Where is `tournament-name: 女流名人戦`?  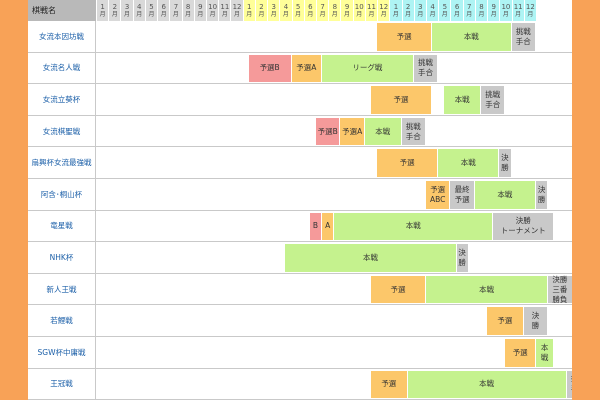
tournament-name: 女流名人戦 is located at coordinates (62, 68).